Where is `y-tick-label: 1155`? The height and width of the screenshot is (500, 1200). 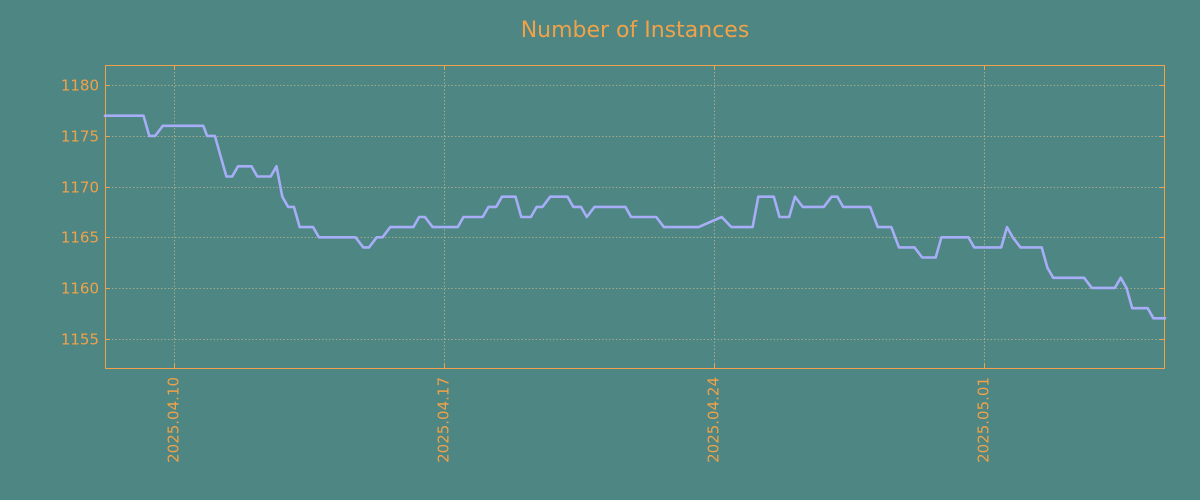 y-tick-label: 1155 is located at coordinates (80, 340).